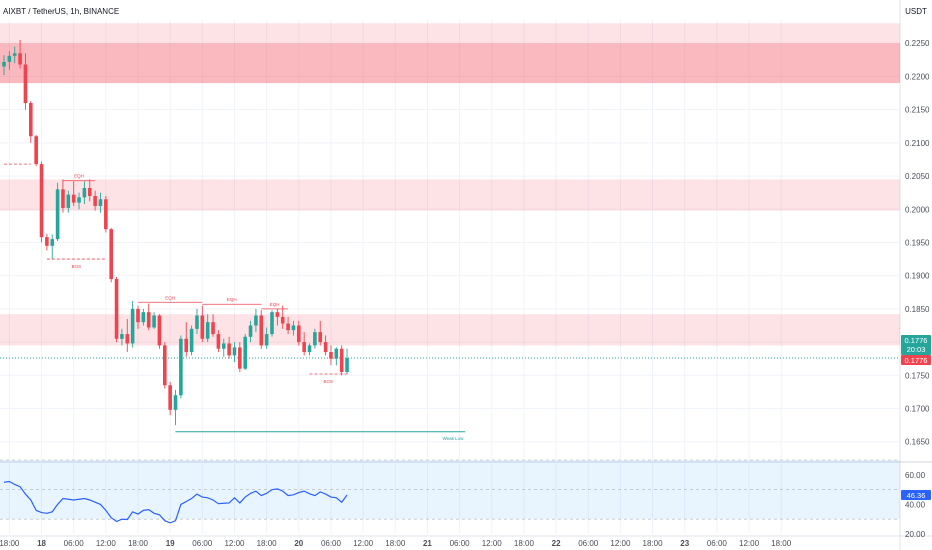 The height and width of the screenshot is (550, 932). What do you see at coordinates (170, 543) in the screenshot?
I see `time-tick-label: 19` at bounding box center [170, 543].